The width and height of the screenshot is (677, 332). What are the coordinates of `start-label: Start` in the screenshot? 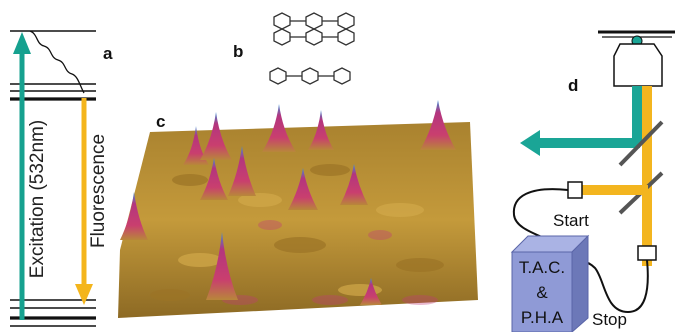 It's located at (571, 220).